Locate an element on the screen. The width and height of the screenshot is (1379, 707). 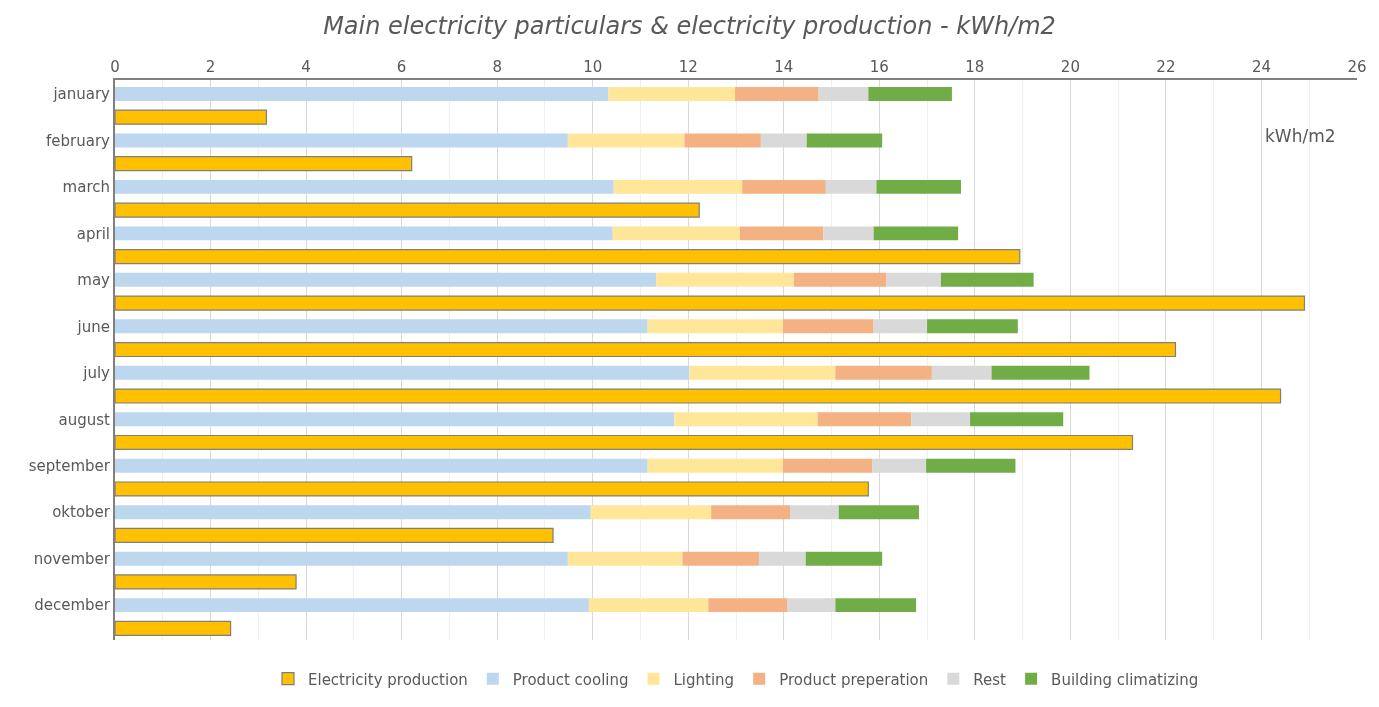
y-tick-label: march is located at coordinates (86, 187).